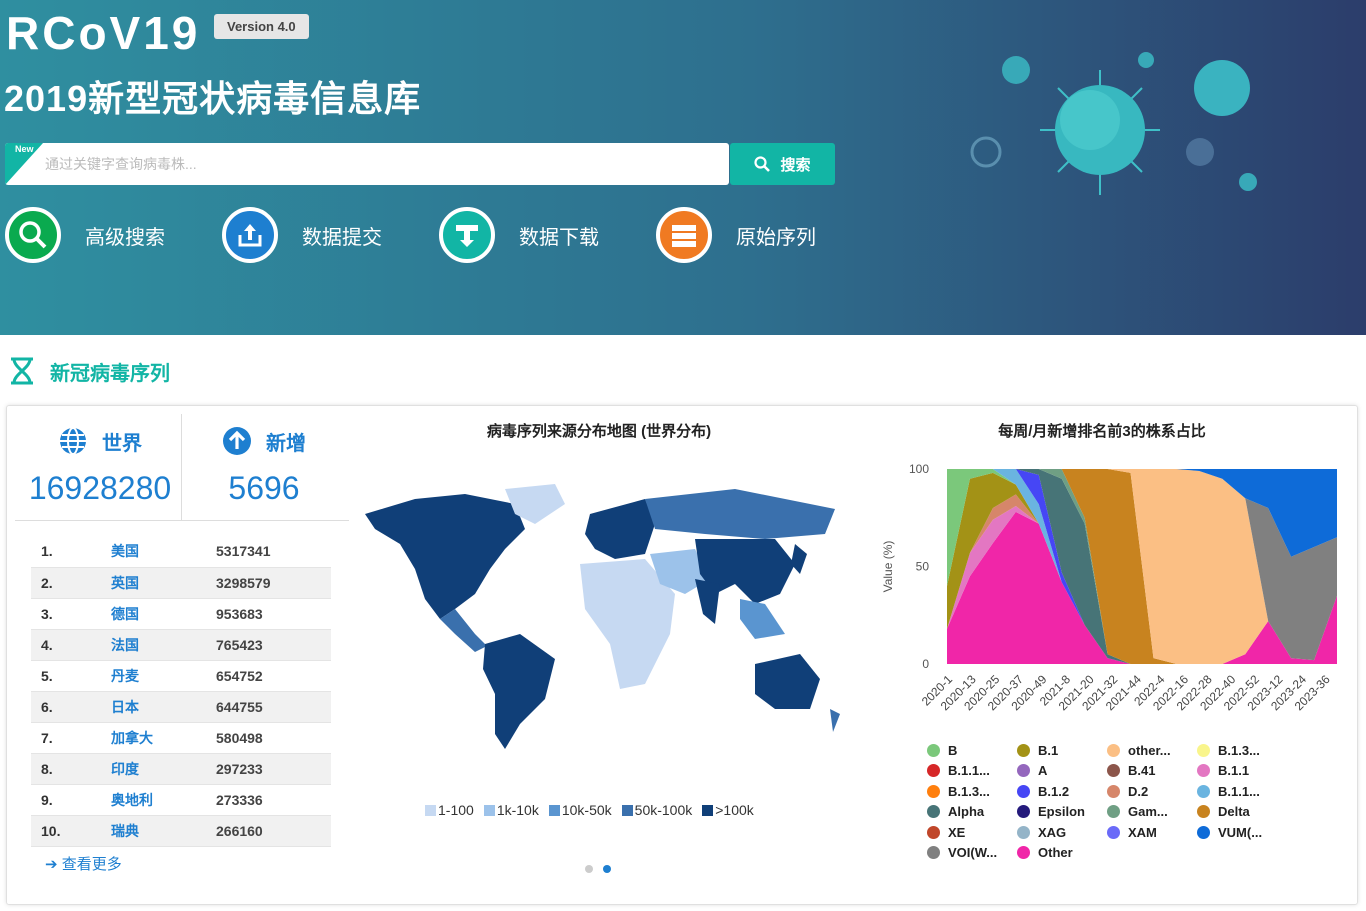 Image resolution: width=1366 pixels, height=911 pixels. I want to click on map-south-america, so click(519, 691).